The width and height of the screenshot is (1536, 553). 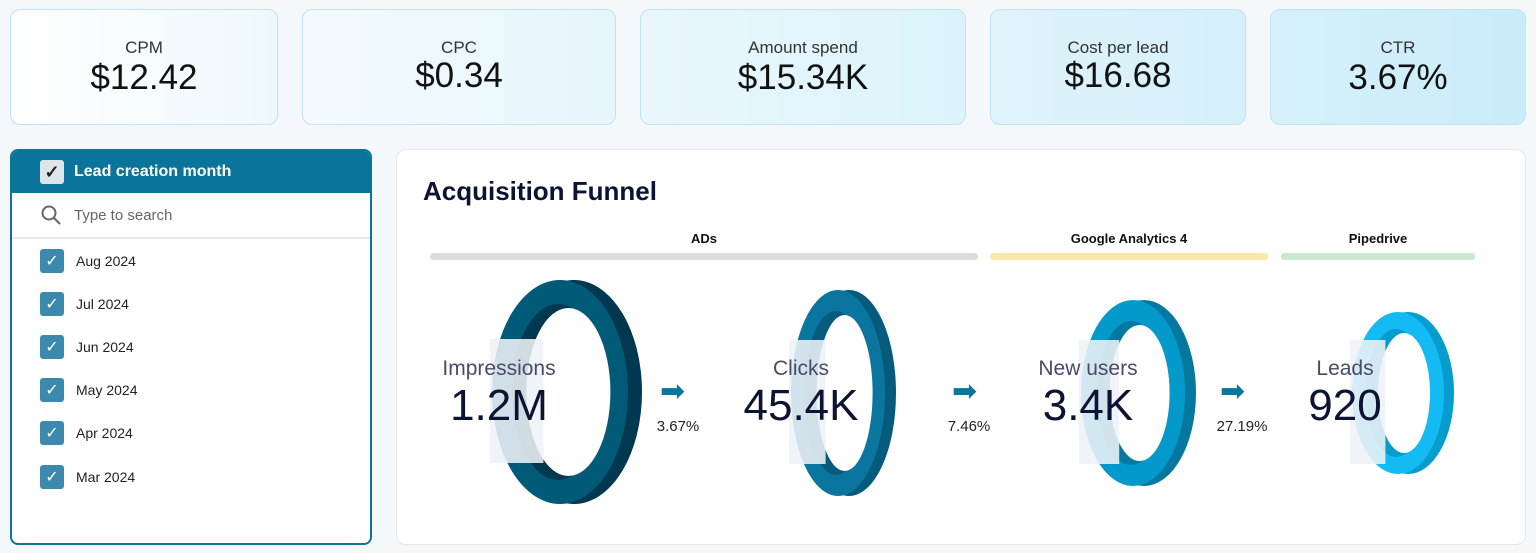 What do you see at coordinates (123, 215) in the screenshot?
I see `search-placeholder: Type to search` at bounding box center [123, 215].